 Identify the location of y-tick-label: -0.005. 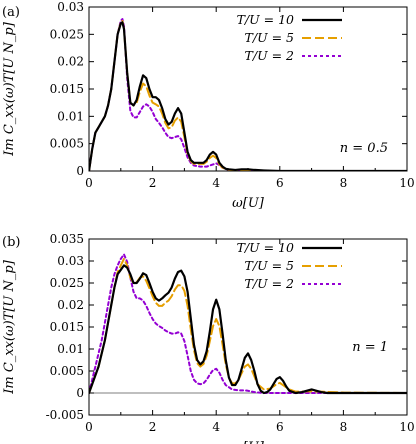
(65, 415).